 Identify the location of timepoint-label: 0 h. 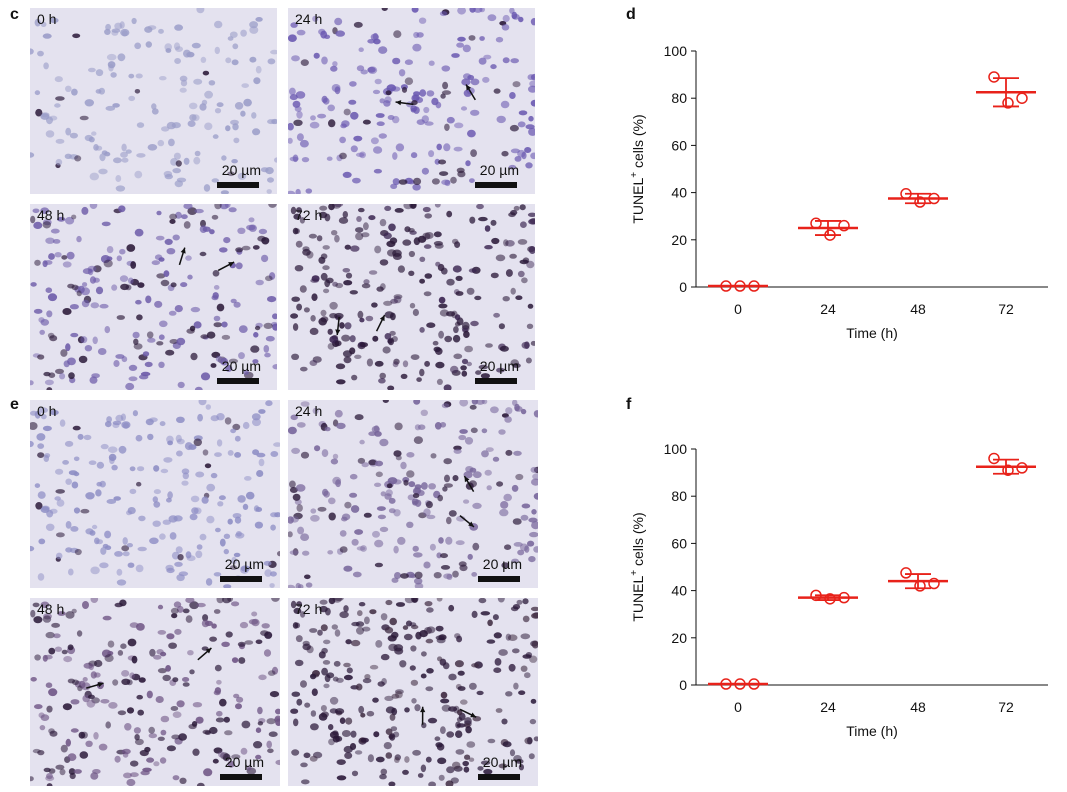
(47, 19).